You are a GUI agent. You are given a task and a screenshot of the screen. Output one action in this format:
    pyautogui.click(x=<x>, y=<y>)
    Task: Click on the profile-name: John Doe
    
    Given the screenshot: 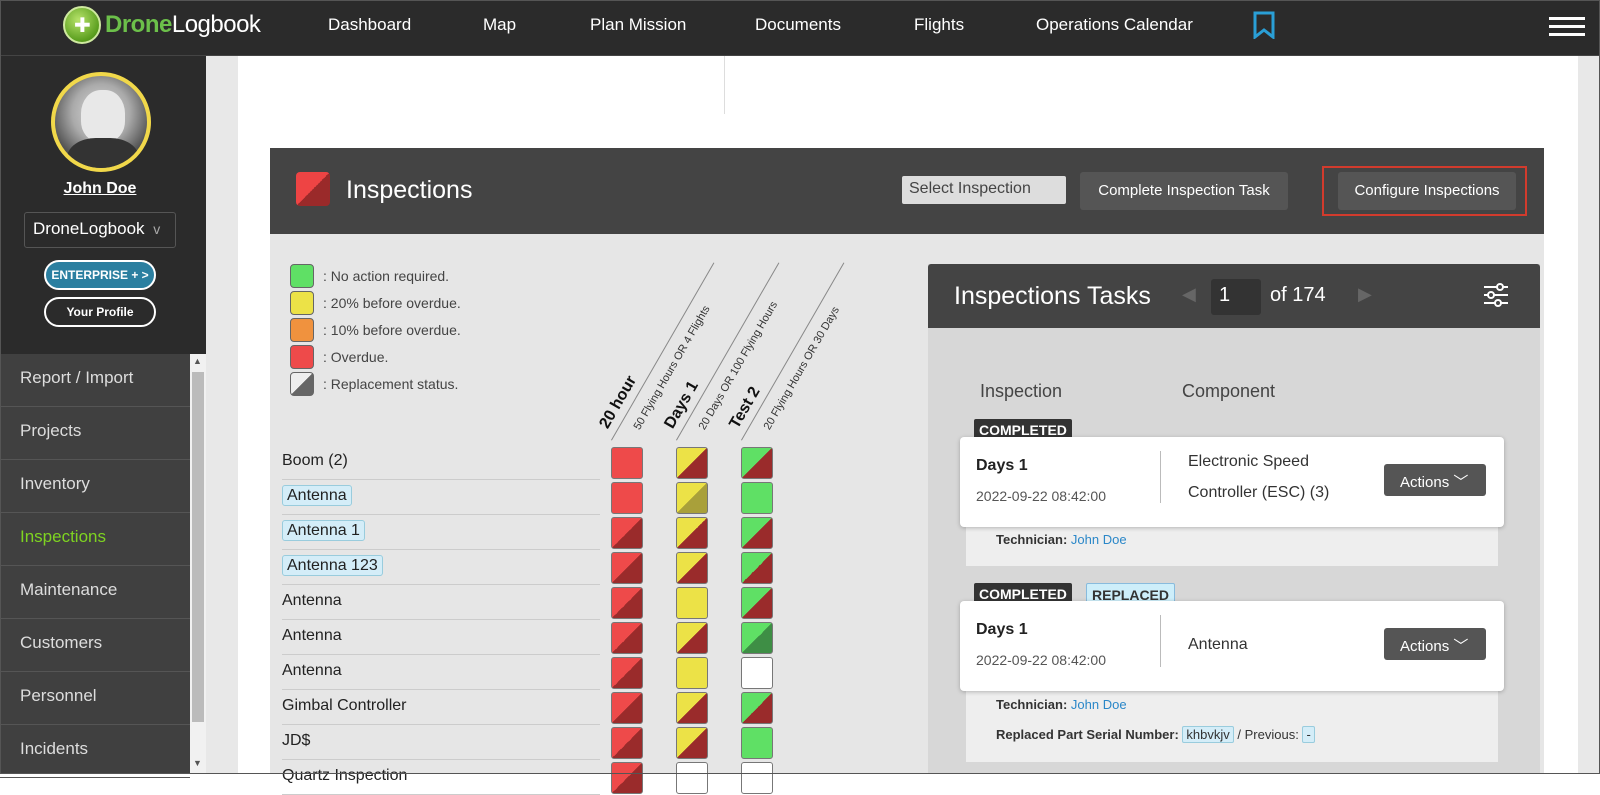 What is the action you would take?
    pyautogui.click(x=100, y=188)
    